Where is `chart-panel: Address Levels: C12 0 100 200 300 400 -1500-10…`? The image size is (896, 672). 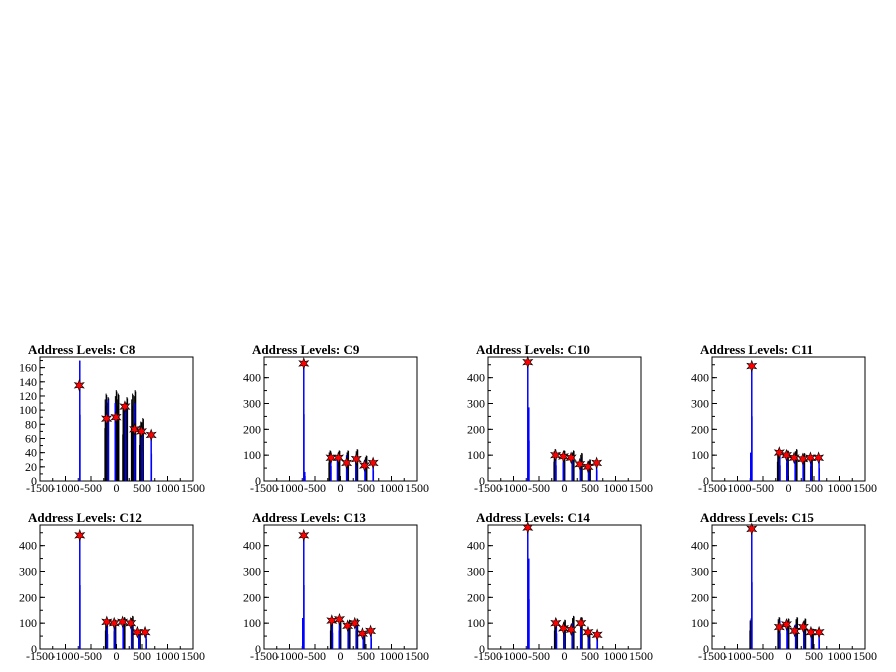 chart-panel: Address Levels: C12 0 100 200 300 400 -1500-10… is located at coordinates (112, 586).